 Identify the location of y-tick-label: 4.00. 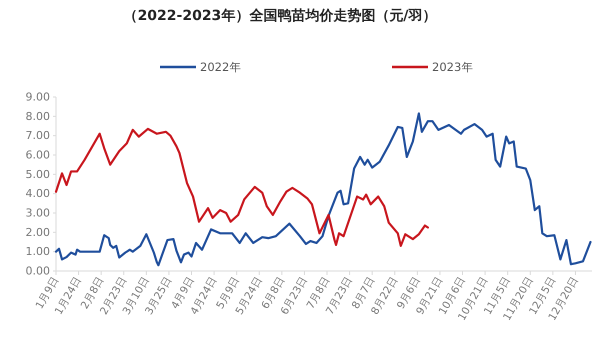
(38, 193).